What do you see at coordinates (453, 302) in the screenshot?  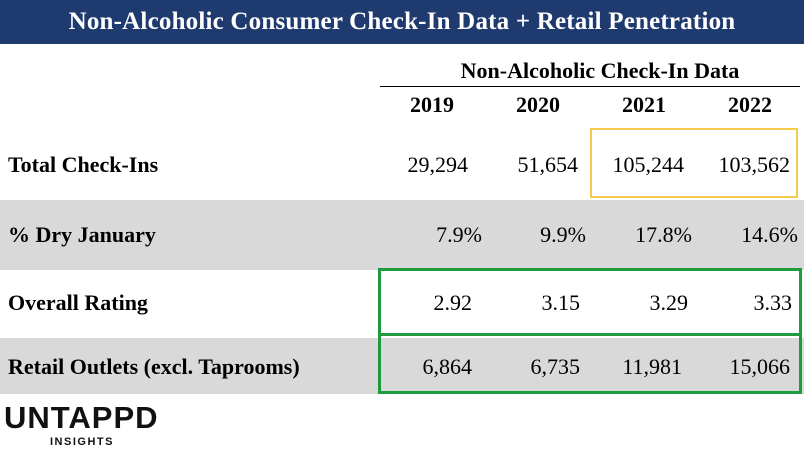 I see `cell-overall-rating-2019: 2.92` at bounding box center [453, 302].